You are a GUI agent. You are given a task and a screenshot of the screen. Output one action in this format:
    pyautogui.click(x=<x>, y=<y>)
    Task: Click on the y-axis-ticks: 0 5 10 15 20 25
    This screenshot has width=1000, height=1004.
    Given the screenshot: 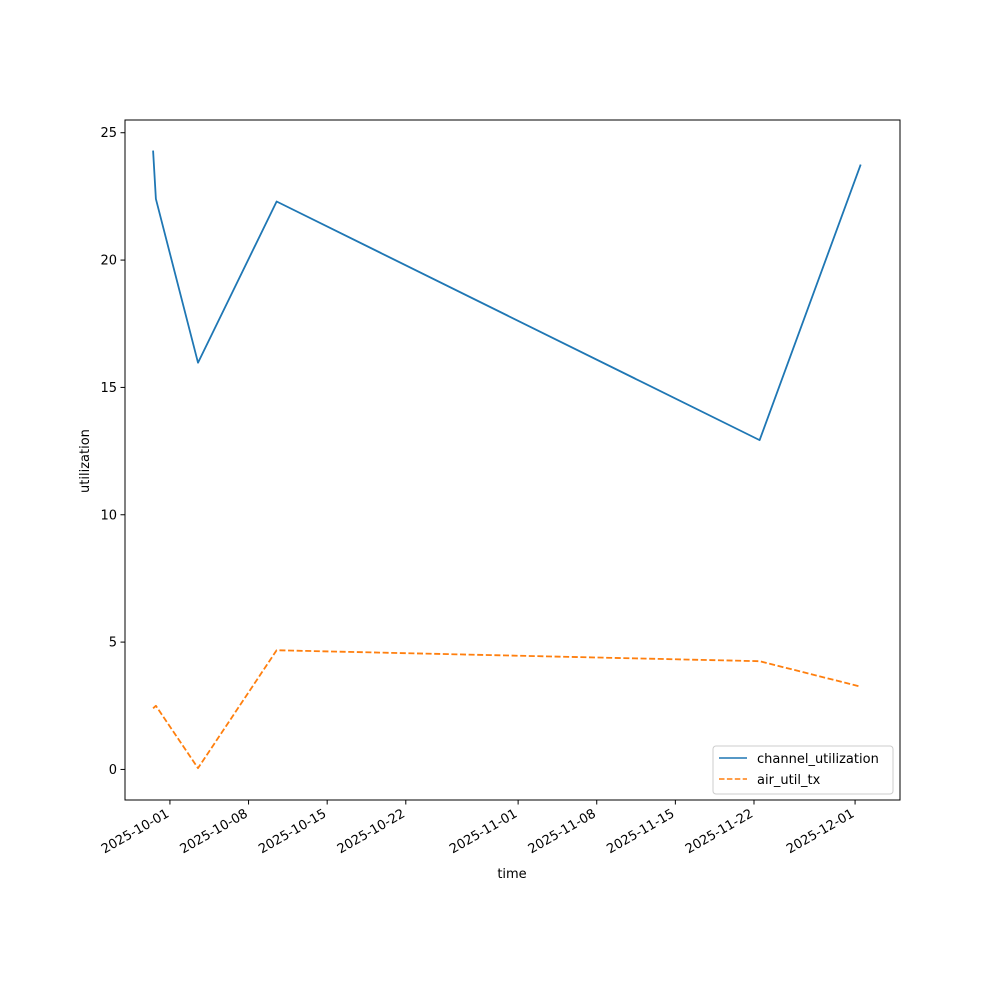 What is the action you would take?
    pyautogui.click(x=112, y=452)
    